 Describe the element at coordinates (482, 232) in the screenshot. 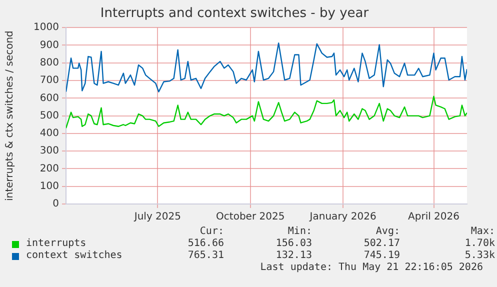

I see `text: Max:` at that location.